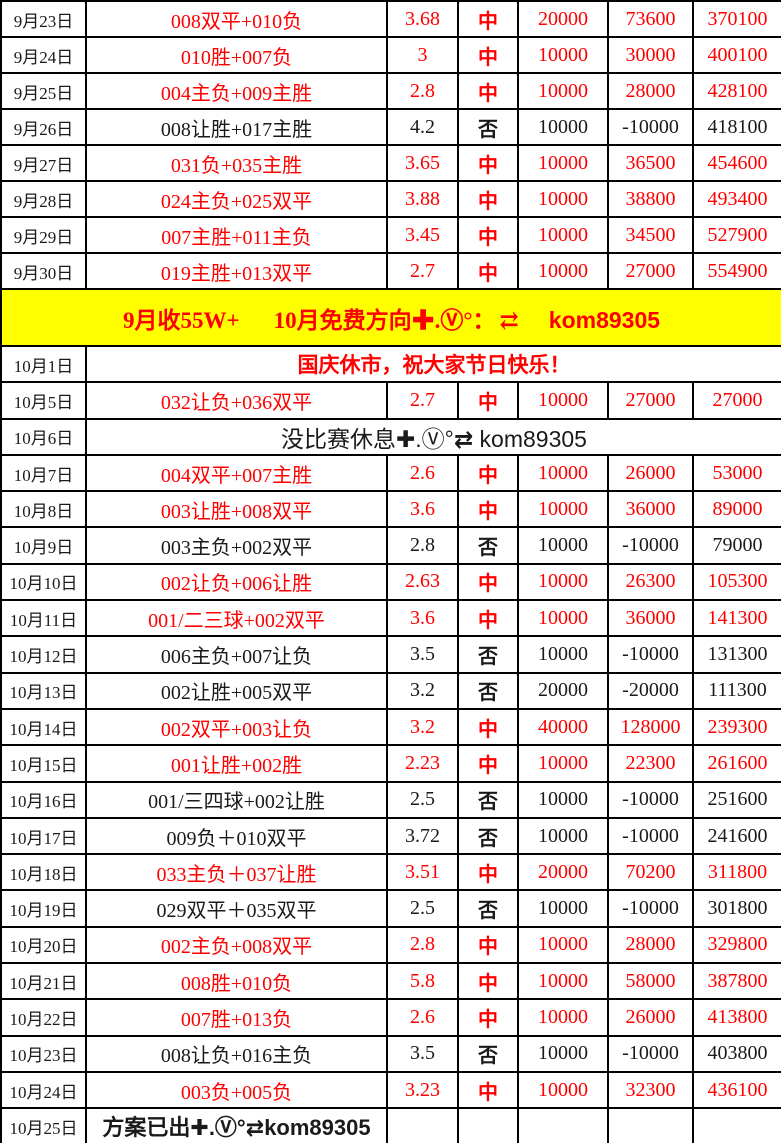  What do you see at coordinates (236, 199) in the screenshot?
I see `plan-cell: 024主负+025双平` at bounding box center [236, 199].